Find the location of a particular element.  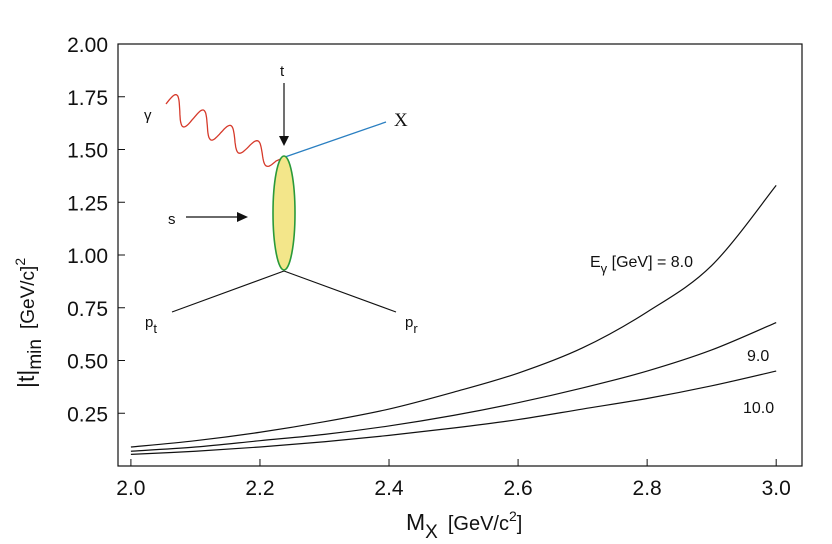

x-axis-title-units: [GeV/c is located at coordinates (478, 524).